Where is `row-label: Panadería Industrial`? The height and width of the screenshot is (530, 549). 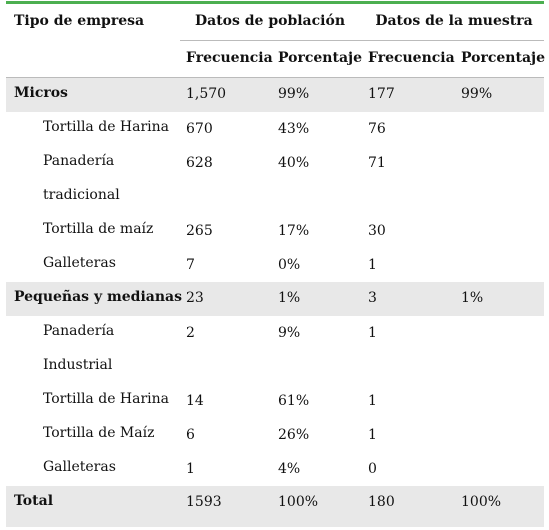
row-label: Panadería Industrial is located at coordinates (79, 348).